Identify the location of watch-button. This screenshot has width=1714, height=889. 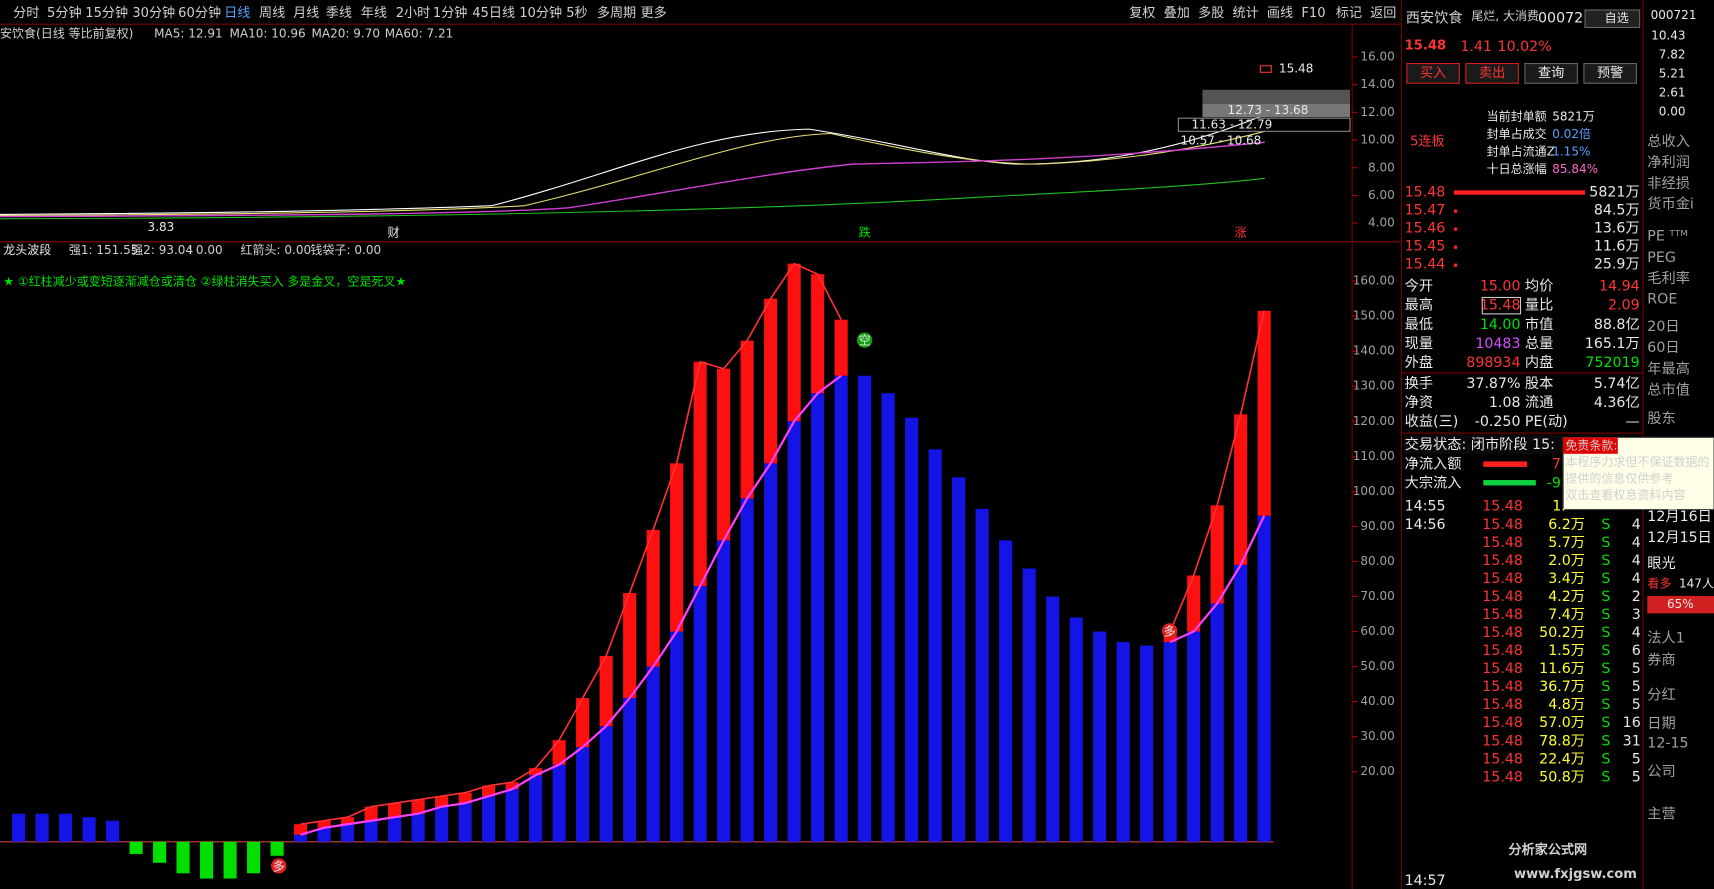
(1612, 19).